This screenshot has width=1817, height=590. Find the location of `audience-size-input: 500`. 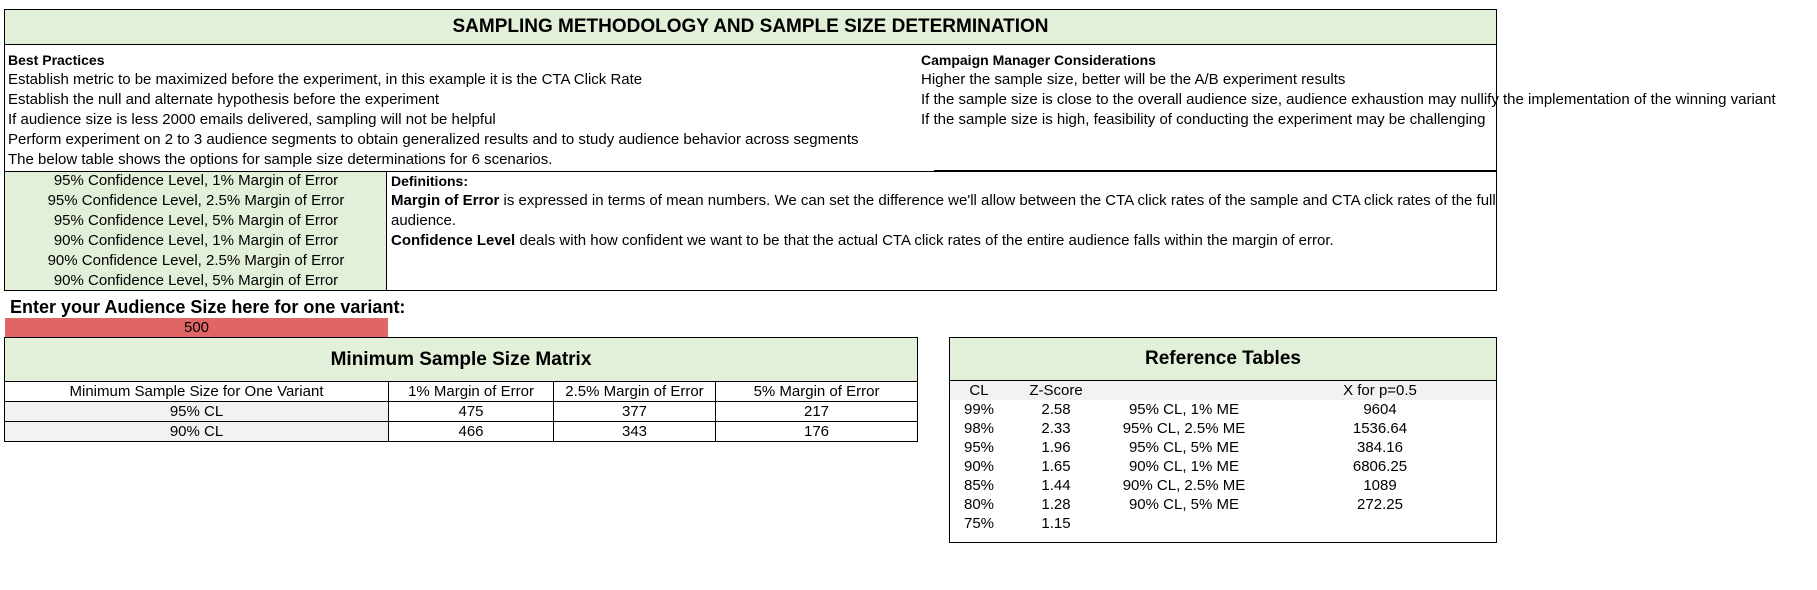

audience-size-input: 500 is located at coordinates (196, 327).